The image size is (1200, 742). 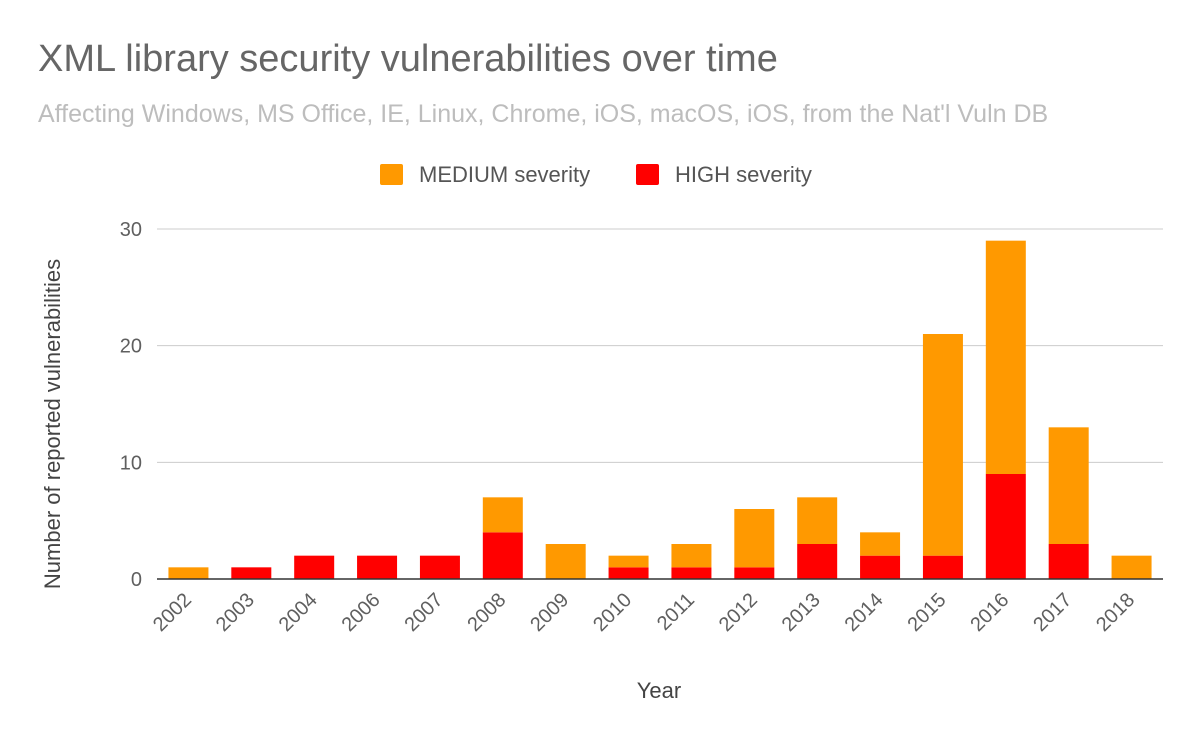 I want to click on y-tick-label: 30, so click(x=131, y=230).